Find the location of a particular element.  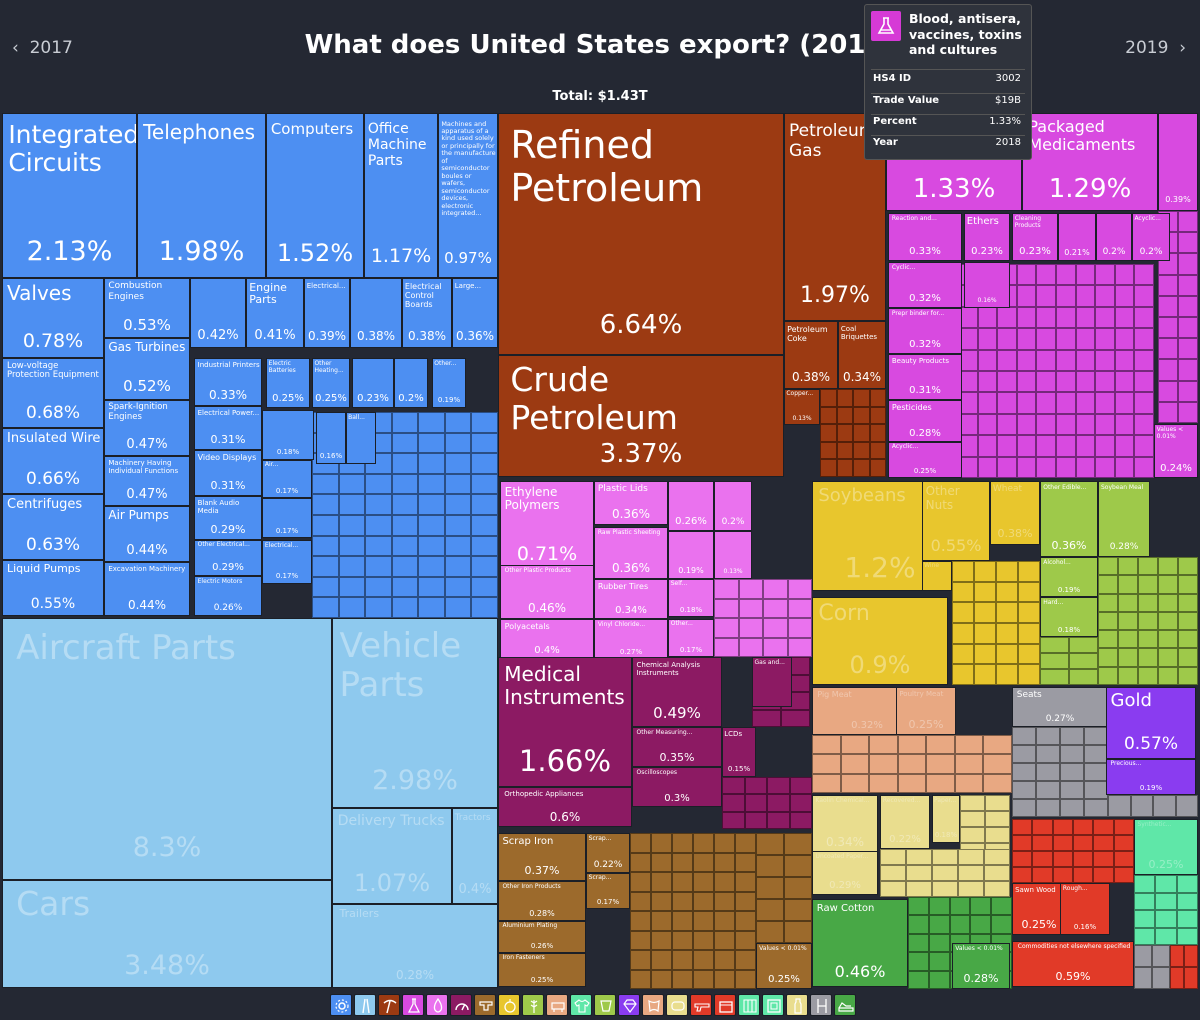

animal-filter-button is located at coordinates (557, 1005).